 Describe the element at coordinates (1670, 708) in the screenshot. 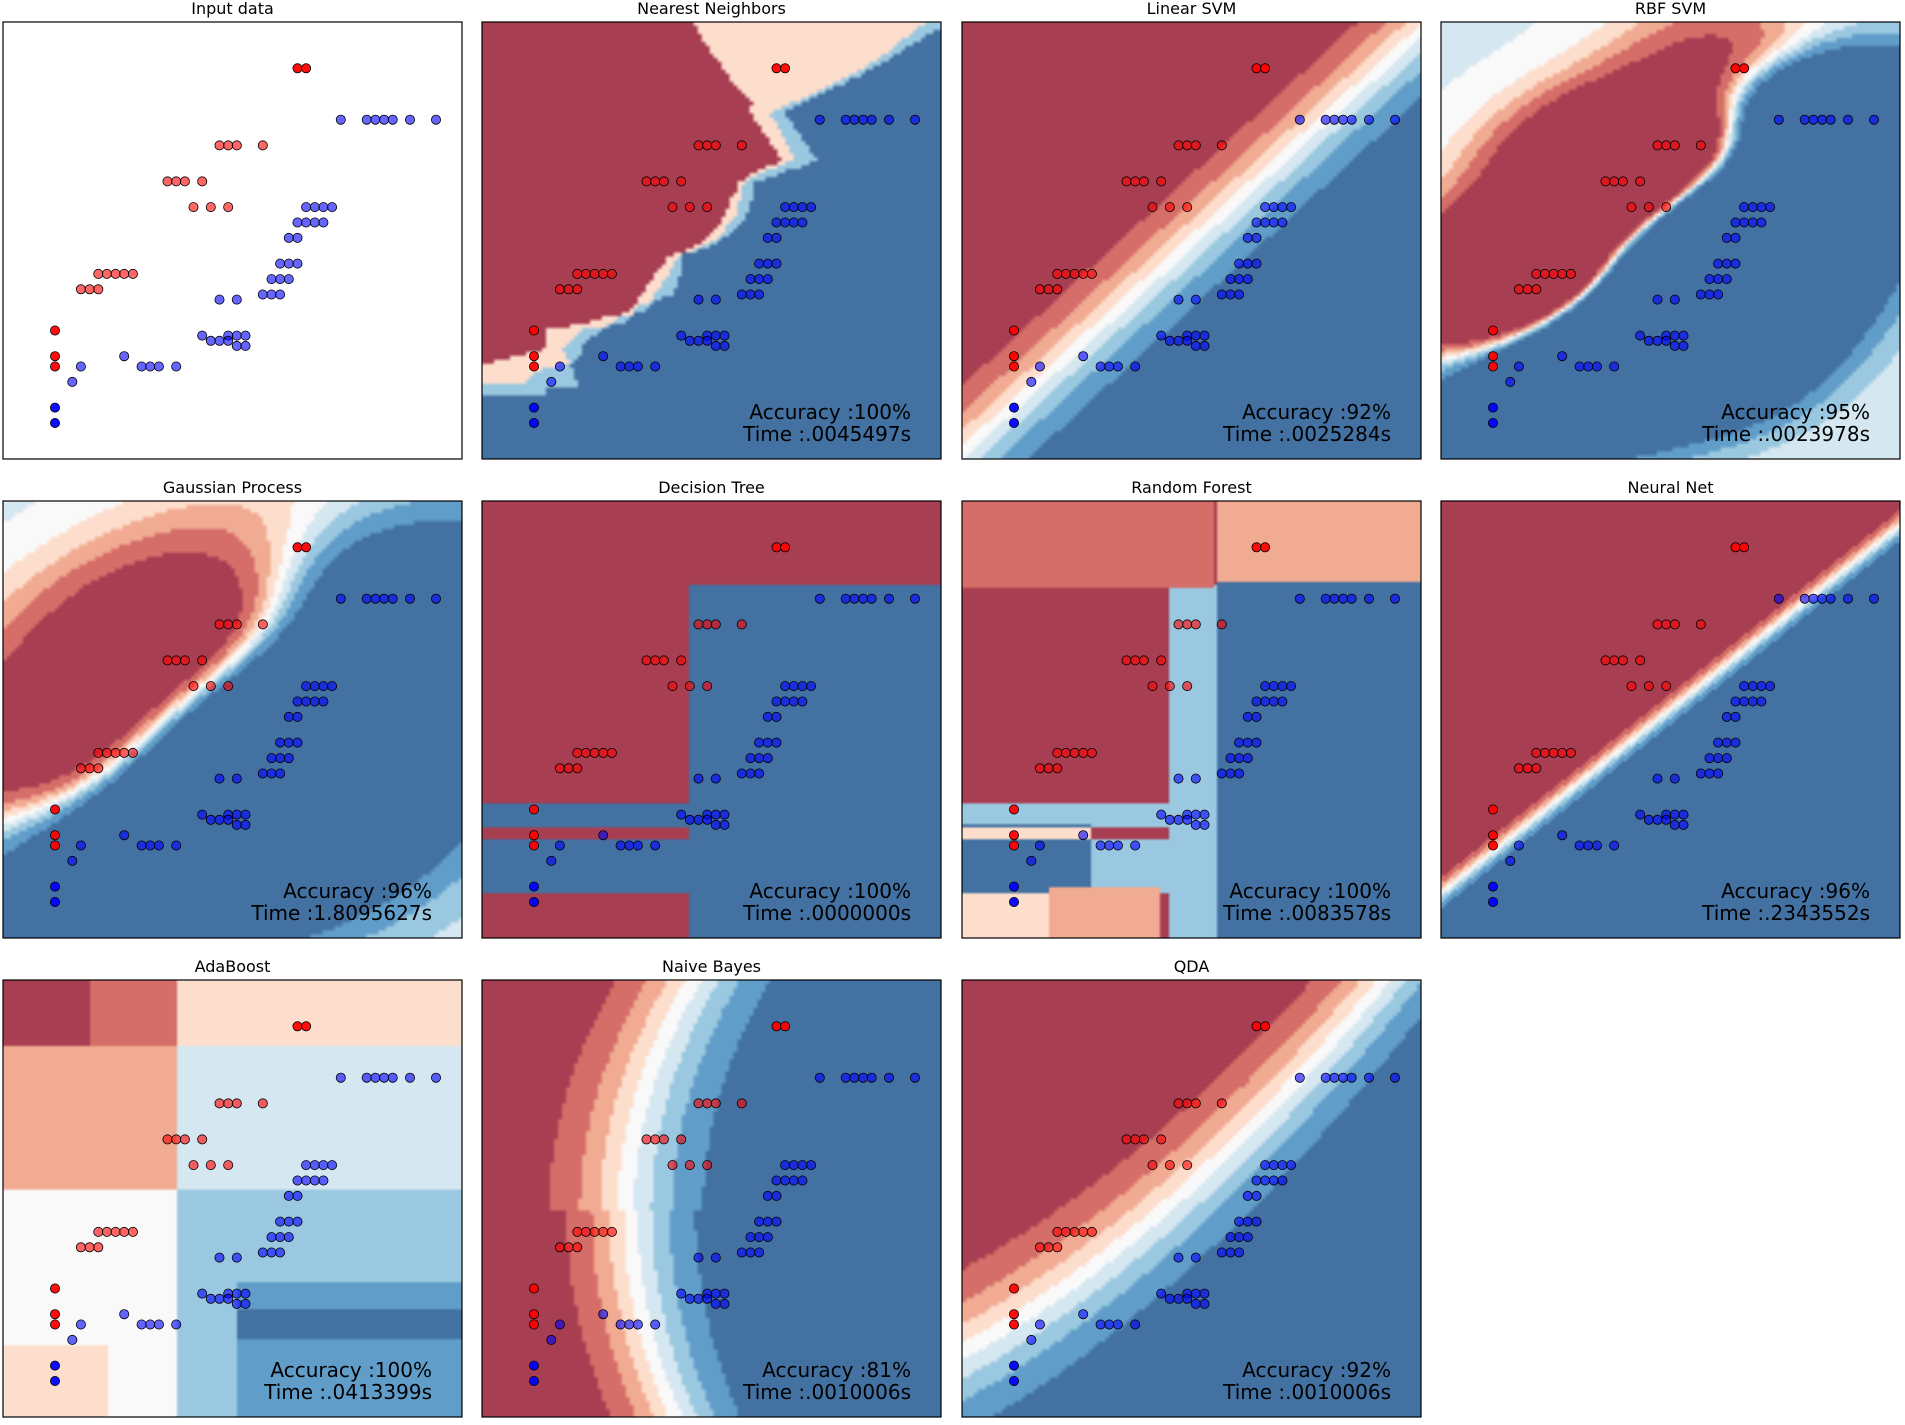

I see `chart-panel-8: Neural Net Accuracy :96%Time :.2343552s` at that location.